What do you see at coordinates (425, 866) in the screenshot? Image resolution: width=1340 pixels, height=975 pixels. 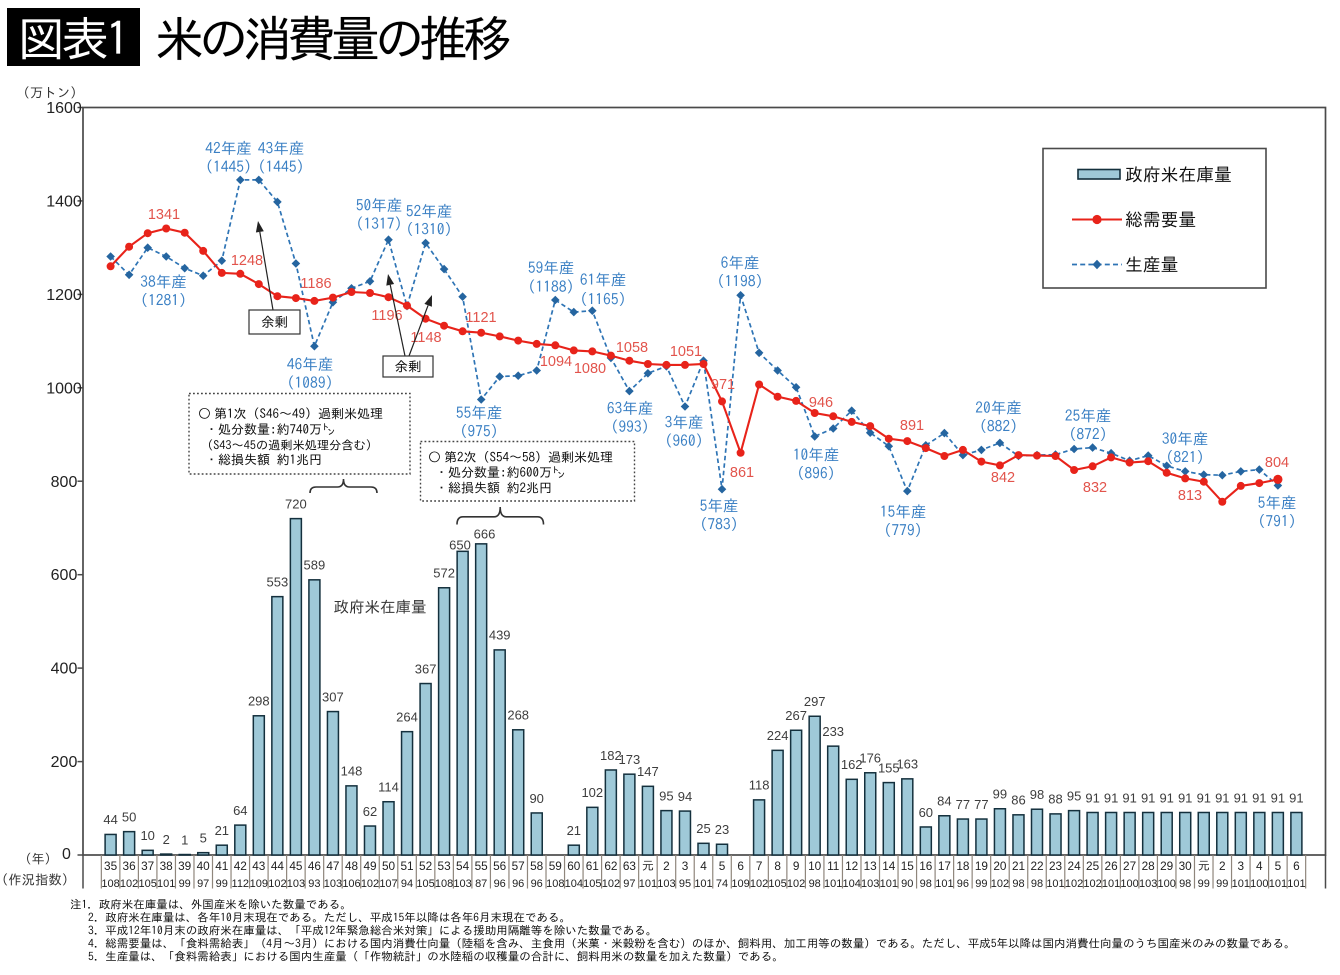 I see `svg-text: 52` at bounding box center [425, 866].